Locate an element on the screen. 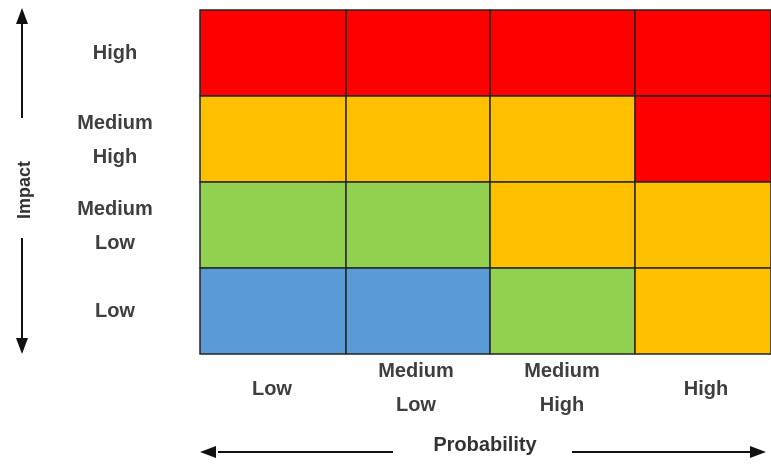 Image resolution: width=771 pixels, height=468 pixels. matrix-cell-r4-c4 is located at coordinates (702, 311).